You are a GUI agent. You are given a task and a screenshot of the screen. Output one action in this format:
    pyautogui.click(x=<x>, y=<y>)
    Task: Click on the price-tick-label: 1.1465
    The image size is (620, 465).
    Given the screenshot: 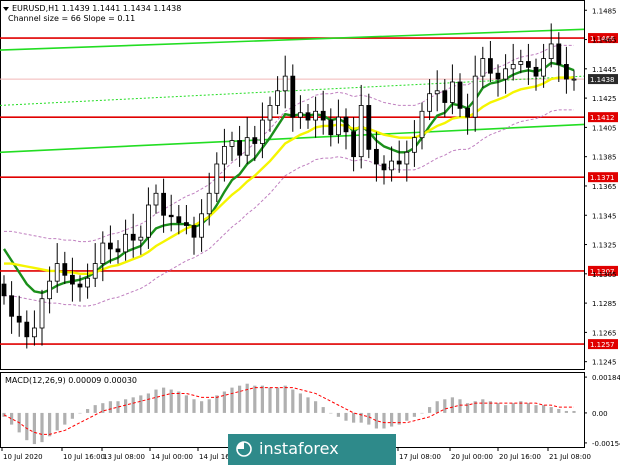 What is the action you would take?
    pyautogui.click(x=604, y=41)
    